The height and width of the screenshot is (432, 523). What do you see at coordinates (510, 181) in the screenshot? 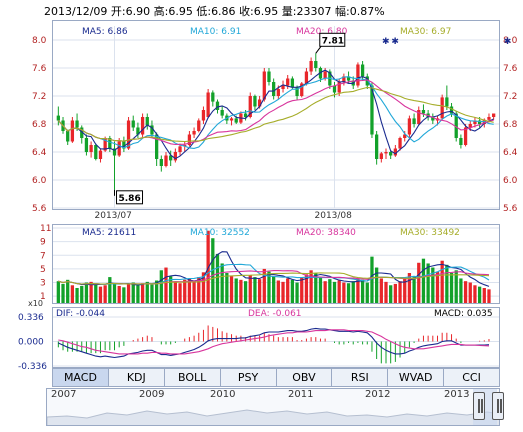
I see `y-tick-label: 6.0` at bounding box center [510, 181].